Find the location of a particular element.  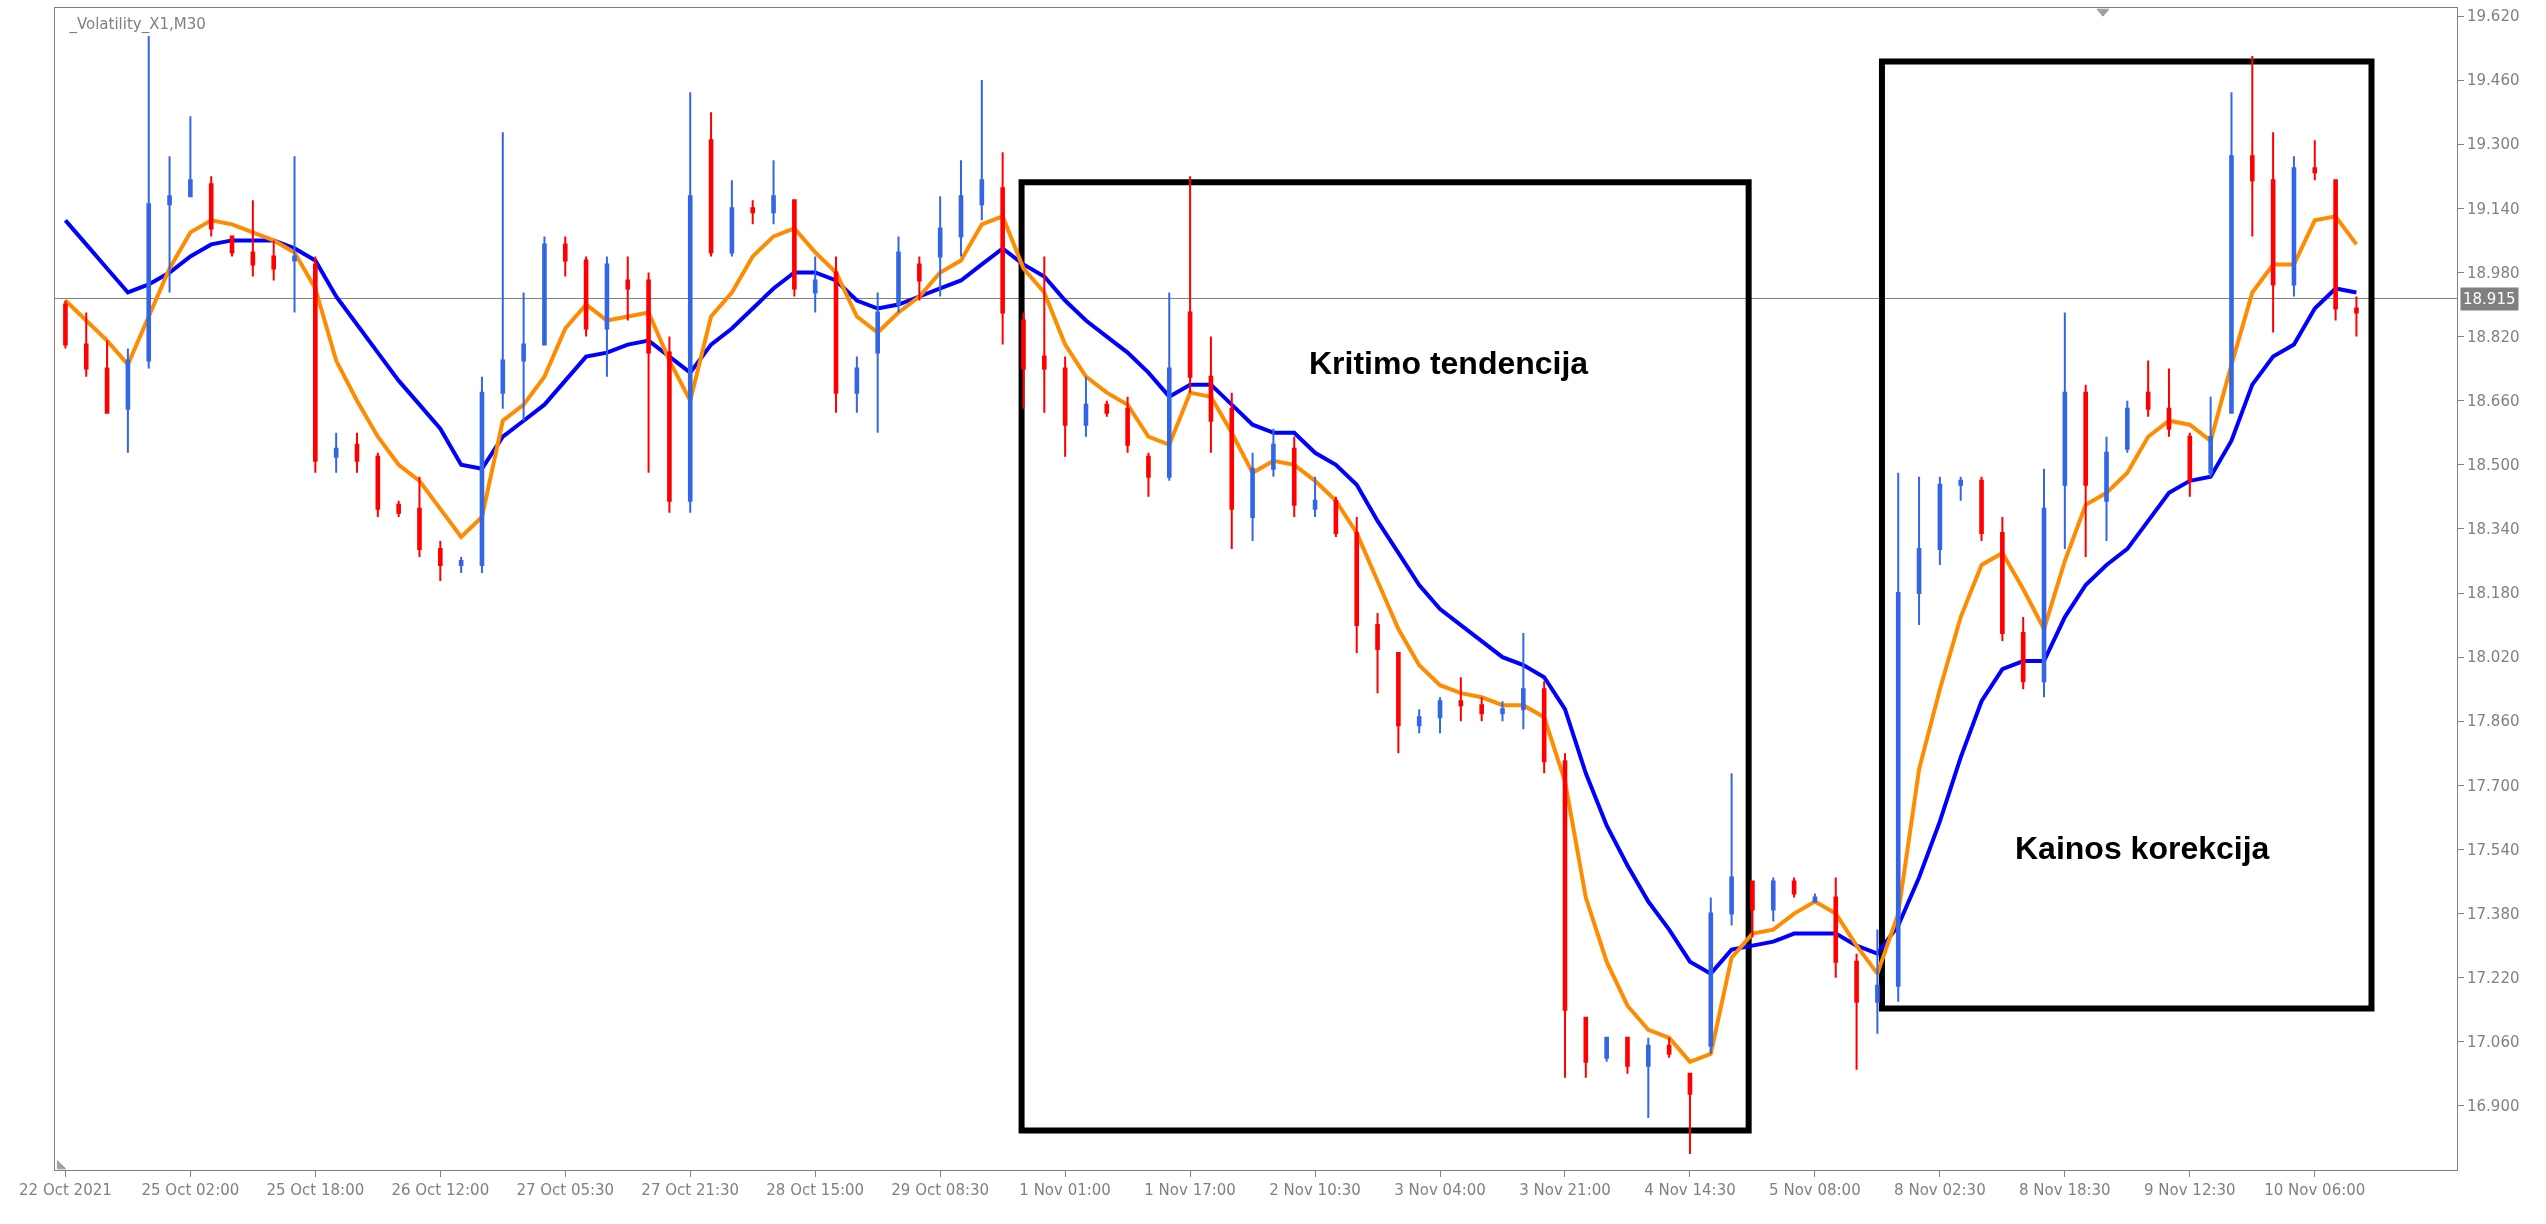

x-tick-label: 2 Nov 10:30 is located at coordinates (1315, 1190).